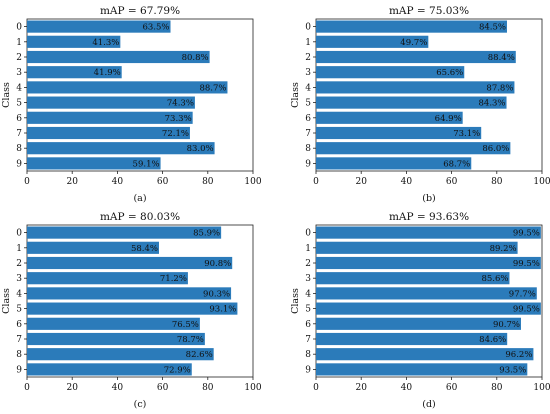 The height and width of the screenshot is (414, 550). I want to click on panel-caption: (b), so click(429, 198).